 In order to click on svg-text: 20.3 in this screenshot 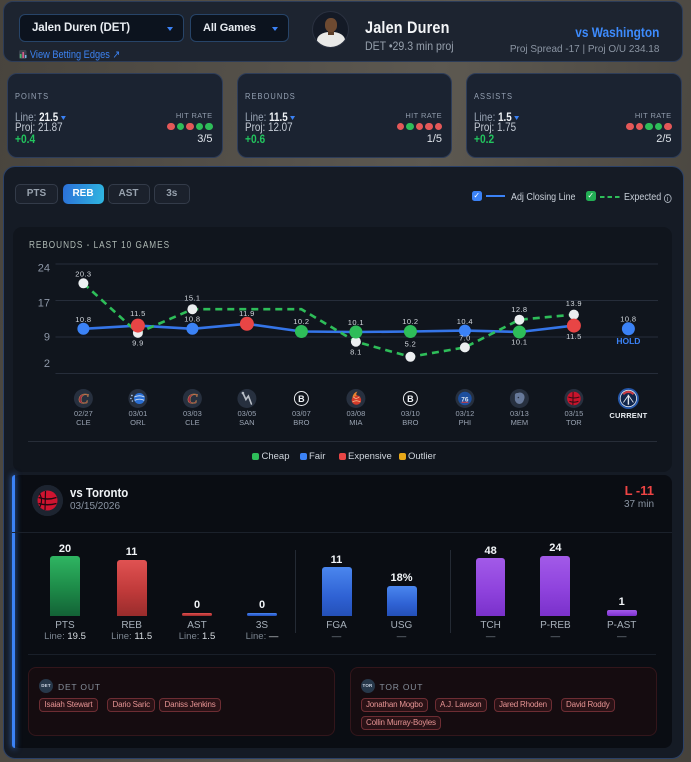, I will do `click(83, 273)`.